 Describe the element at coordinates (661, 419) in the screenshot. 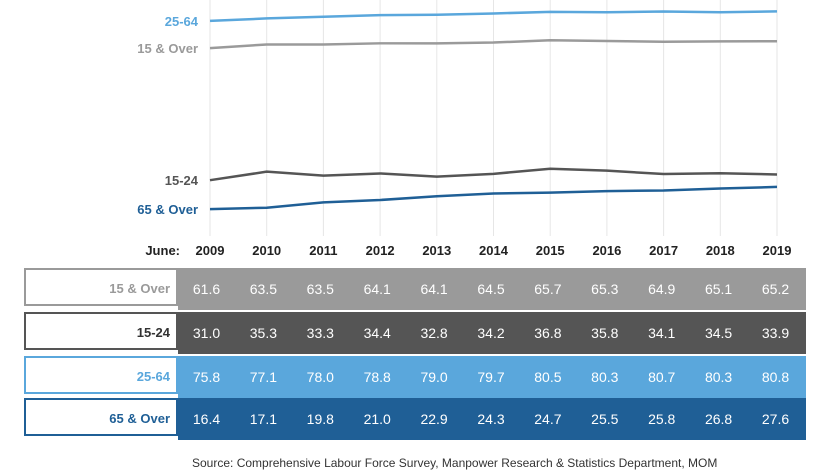

I see `table-cell: 25.8` at that location.